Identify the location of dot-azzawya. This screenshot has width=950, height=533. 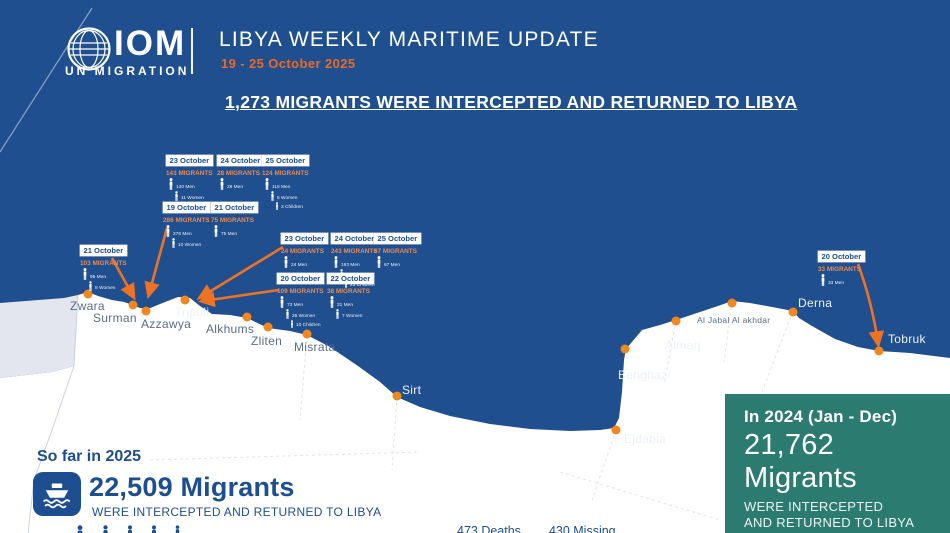
(146, 311).